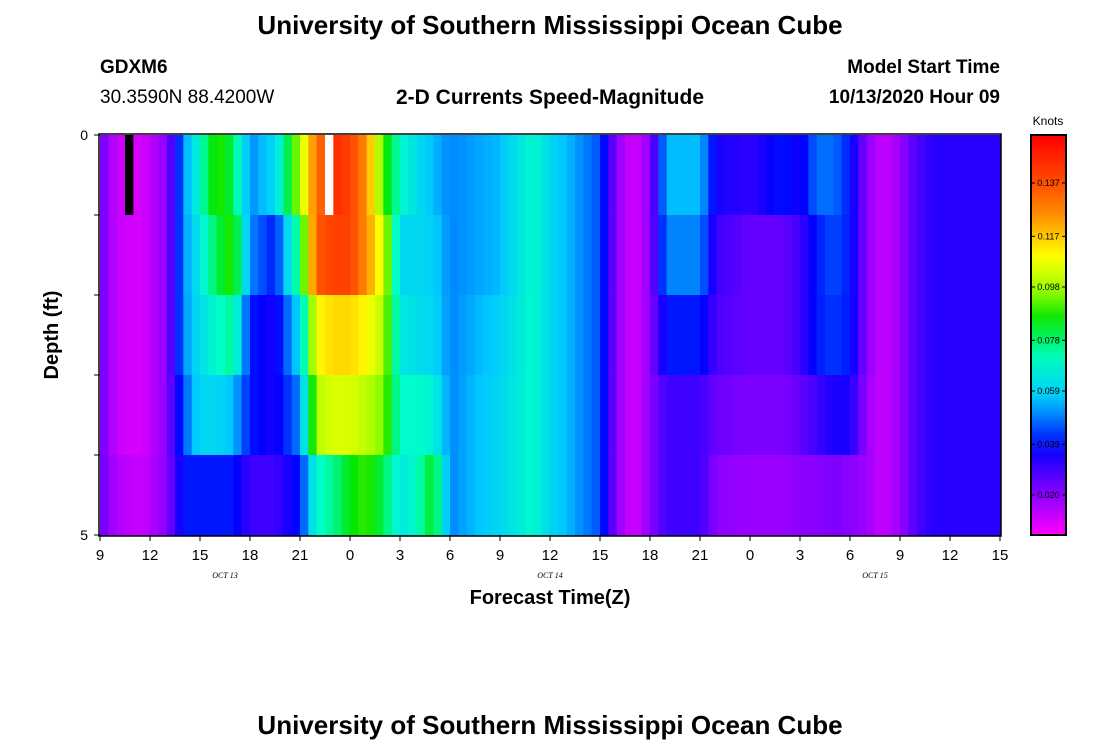 Image resolution: width=1100 pixels, height=750 pixels. What do you see at coordinates (550, 598) in the screenshot?
I see `x-axis-label: Forecast Time(Z)` at bounding box center [550, 598].